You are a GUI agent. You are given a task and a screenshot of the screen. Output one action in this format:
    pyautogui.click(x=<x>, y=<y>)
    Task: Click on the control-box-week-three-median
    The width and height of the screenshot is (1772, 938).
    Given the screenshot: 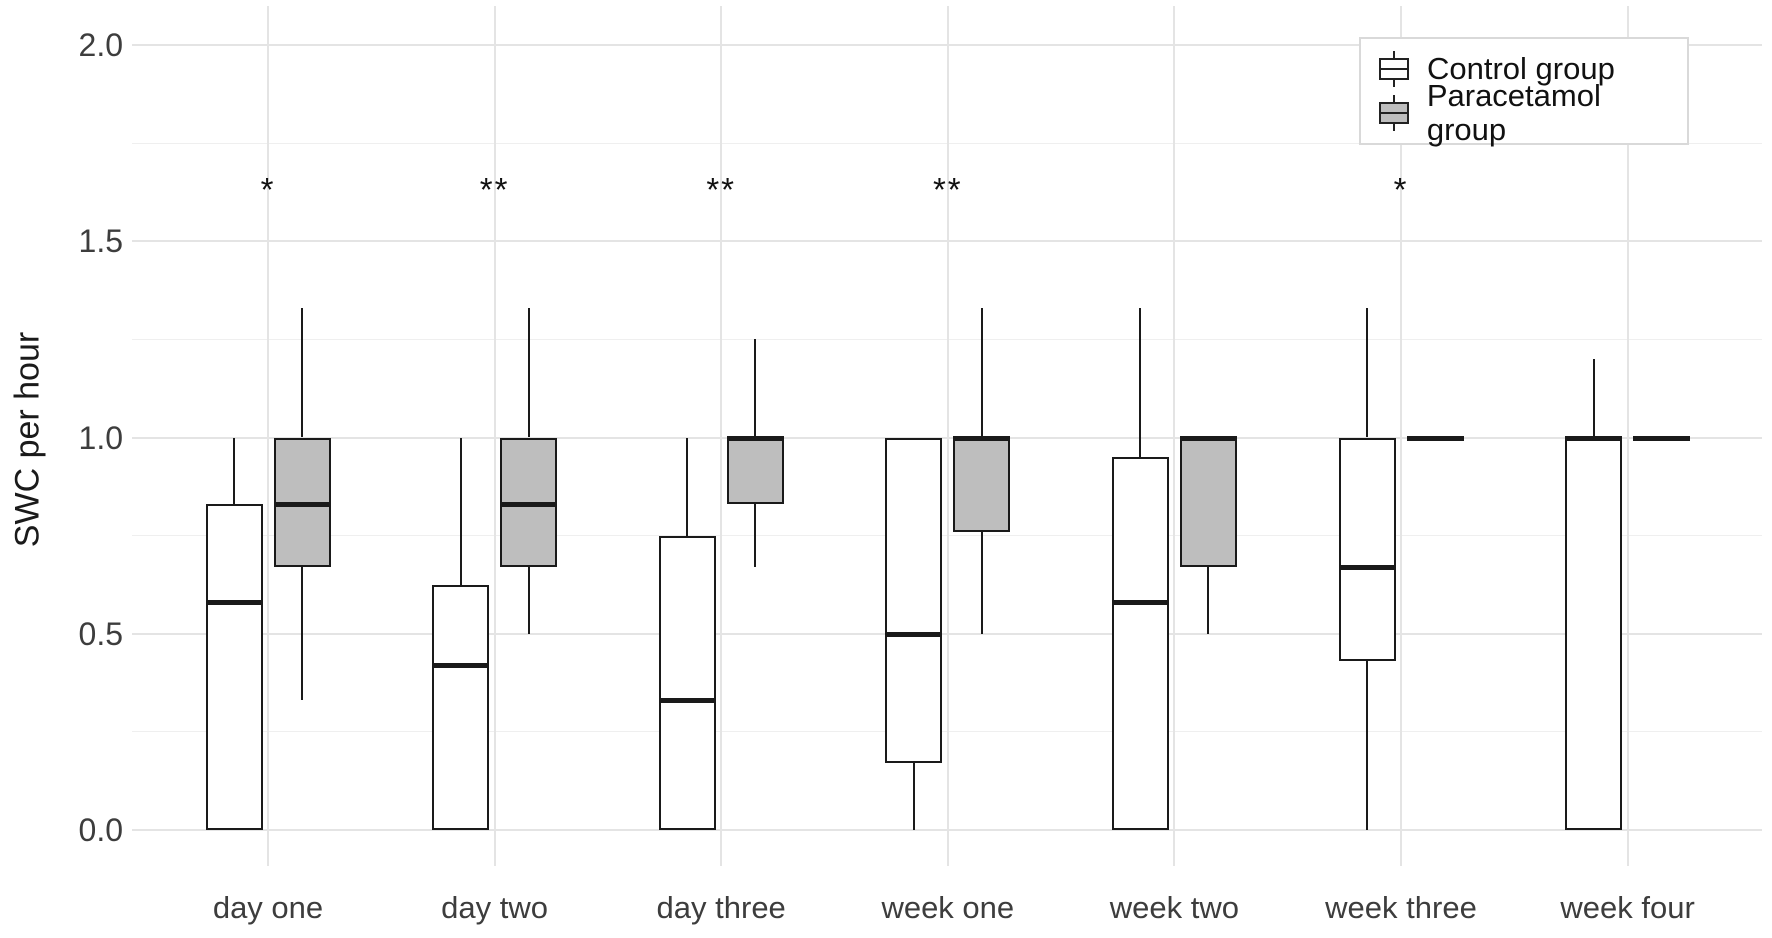 What is the action you would take?
    pyautogui.click(x=1367, y=568)
    